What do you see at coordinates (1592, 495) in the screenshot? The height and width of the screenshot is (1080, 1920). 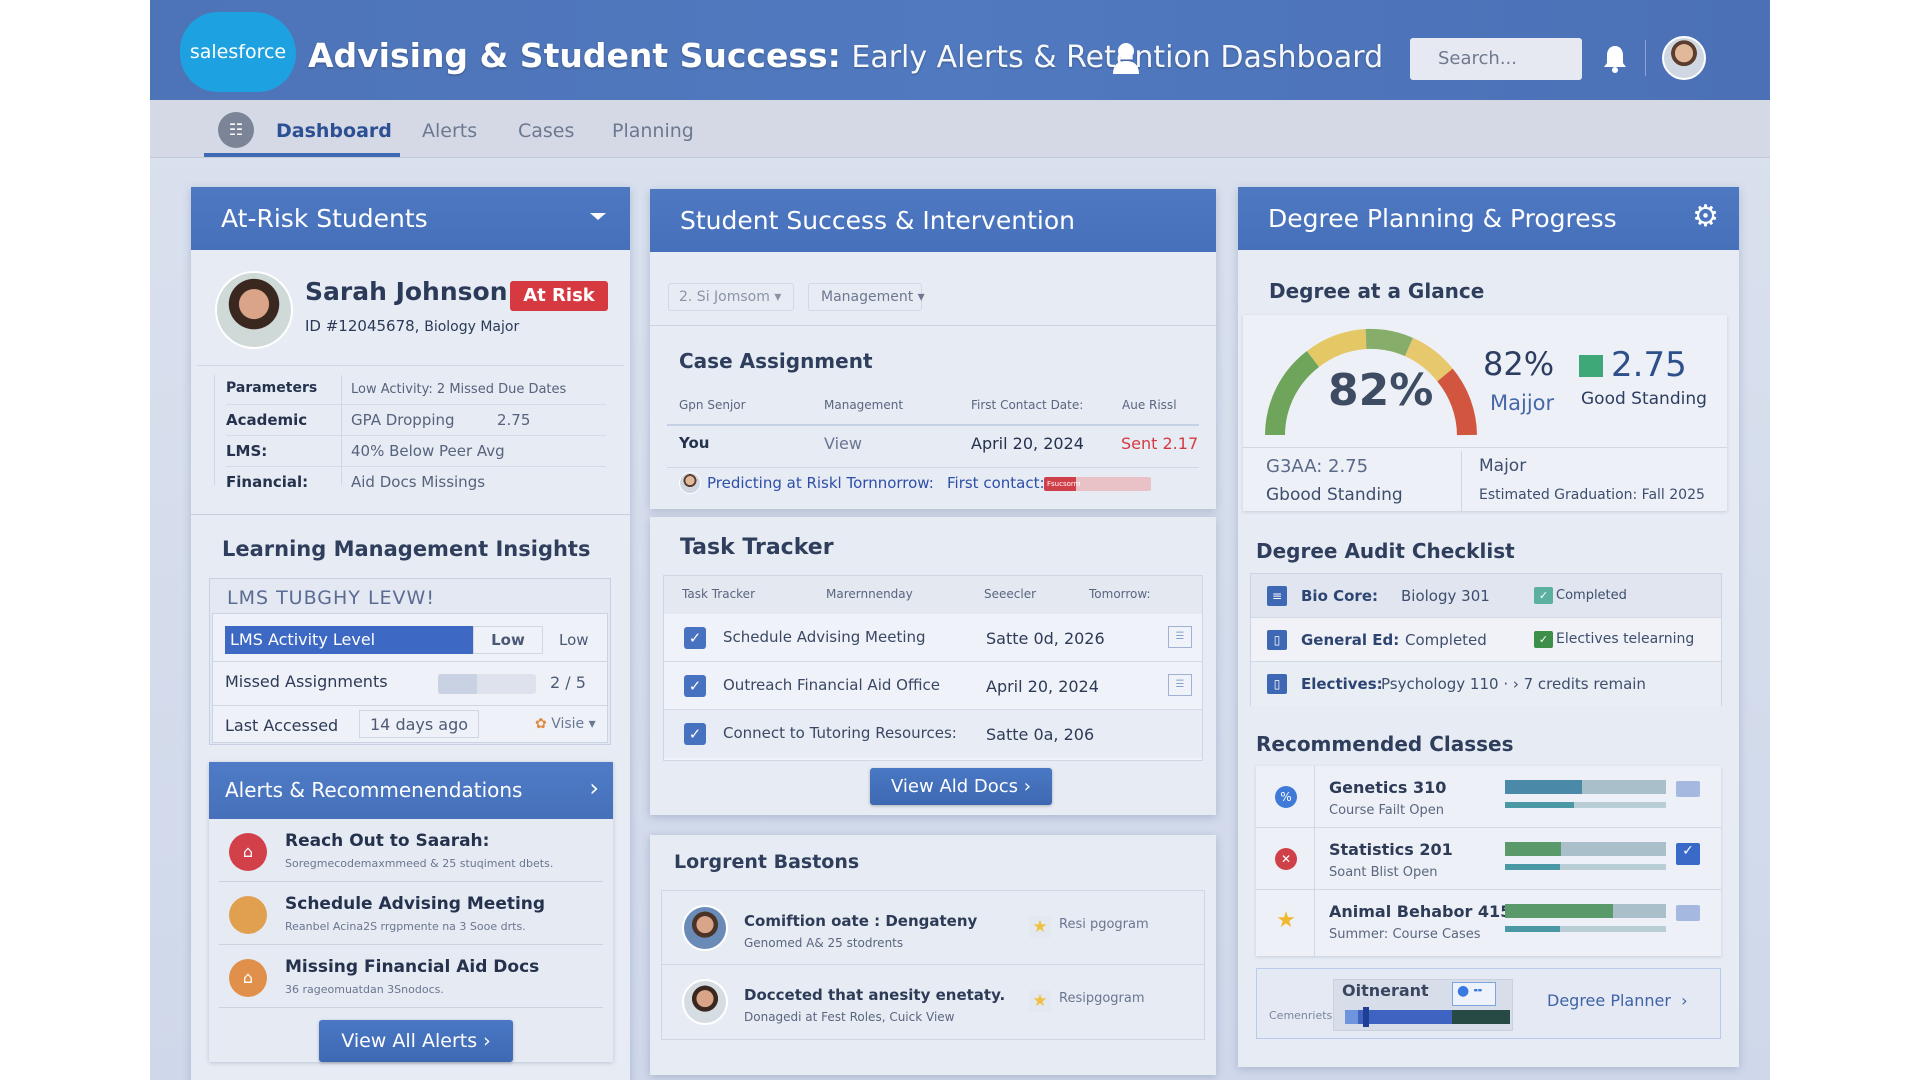 I see `graduation-label: Estimated Graduation: Fall 2025` at bounding box center [1592, 495].